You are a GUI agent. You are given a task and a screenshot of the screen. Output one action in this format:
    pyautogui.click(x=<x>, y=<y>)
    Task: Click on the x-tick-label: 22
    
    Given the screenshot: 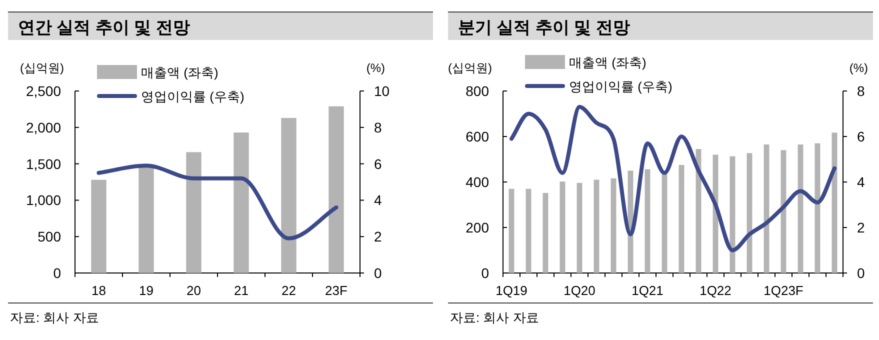 What is the action you would take?
    pyautogui.click(x=289, y=290)
    